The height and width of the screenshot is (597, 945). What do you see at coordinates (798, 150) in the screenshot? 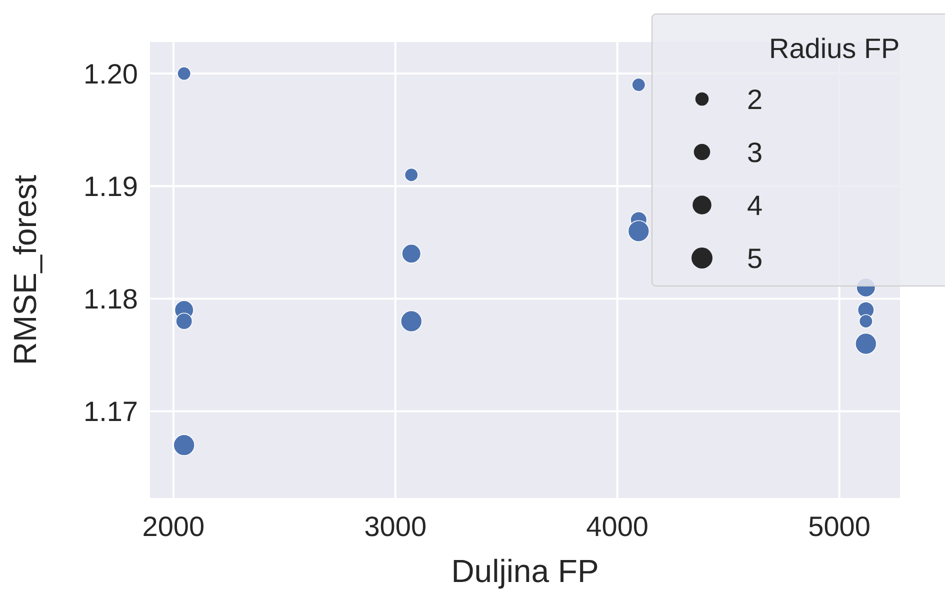
I see `size-legend: Radius FP 2 3 4 5` at bounding box center [798, 150].